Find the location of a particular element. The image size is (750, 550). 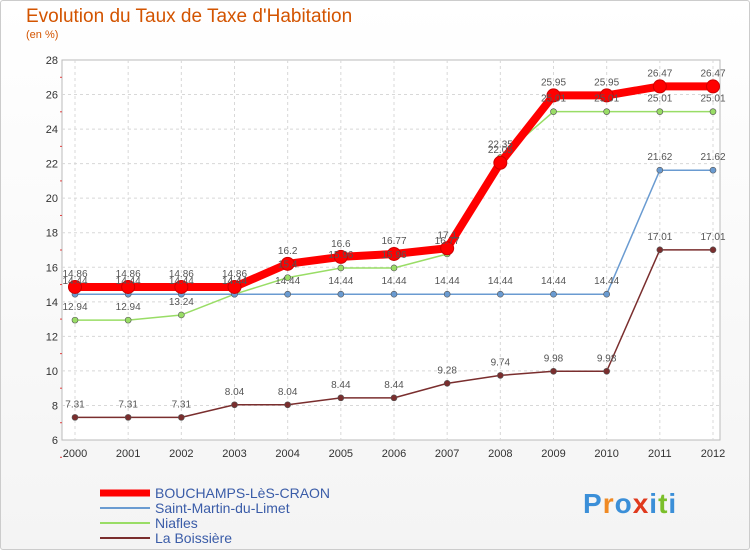

data-label: 16.6 is located at coordinates (341, 244).